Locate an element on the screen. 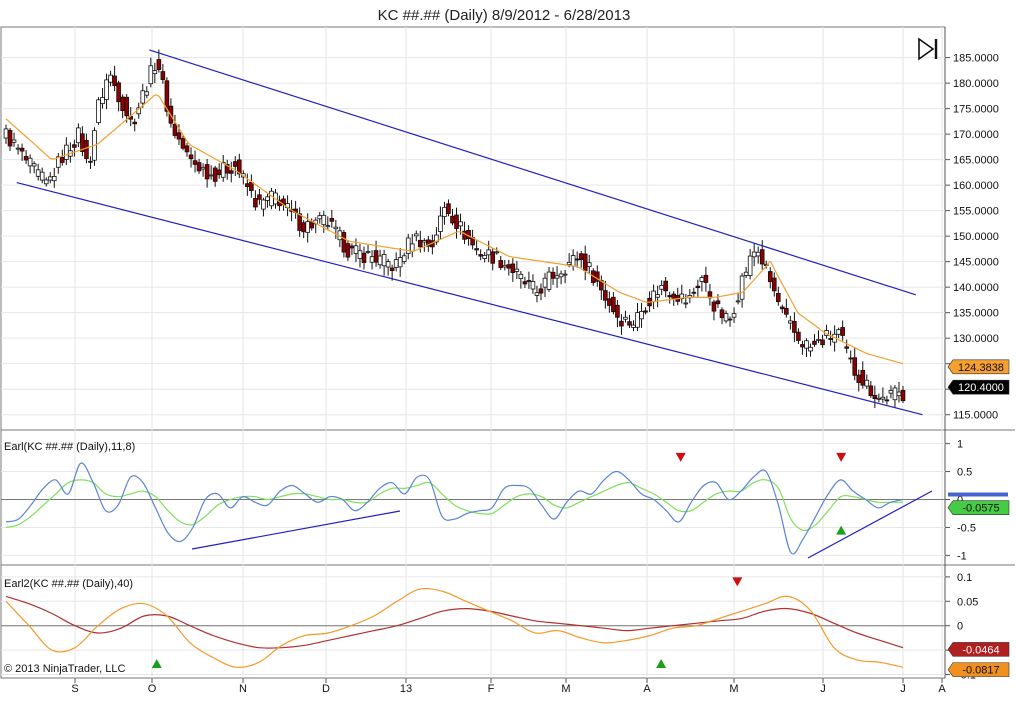  x-tick-label: F is located at coordinates (491, 689).